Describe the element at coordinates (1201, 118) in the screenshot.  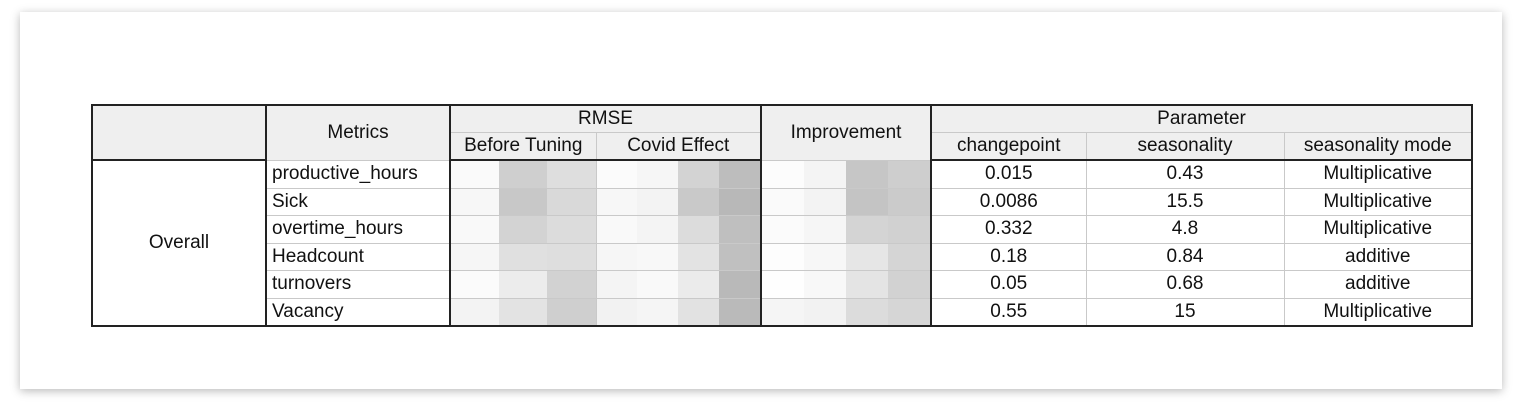
I see `parameter-header: Parameter` at that location.